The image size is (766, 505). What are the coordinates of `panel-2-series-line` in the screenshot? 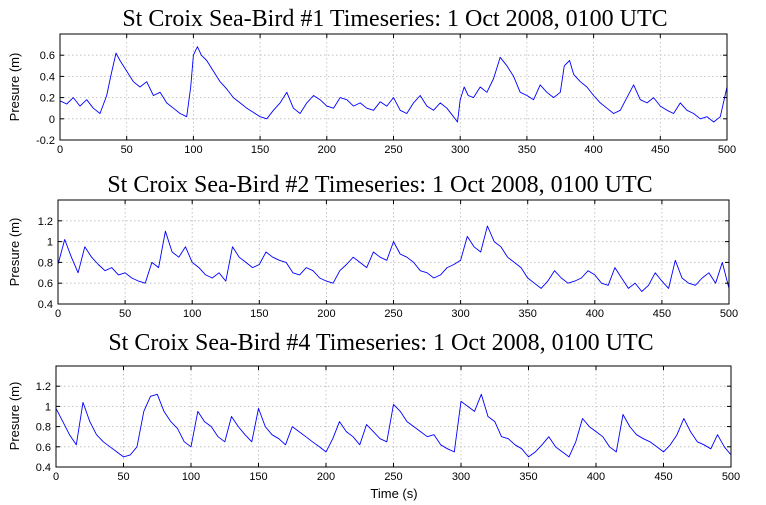 It's located at (393, 258).